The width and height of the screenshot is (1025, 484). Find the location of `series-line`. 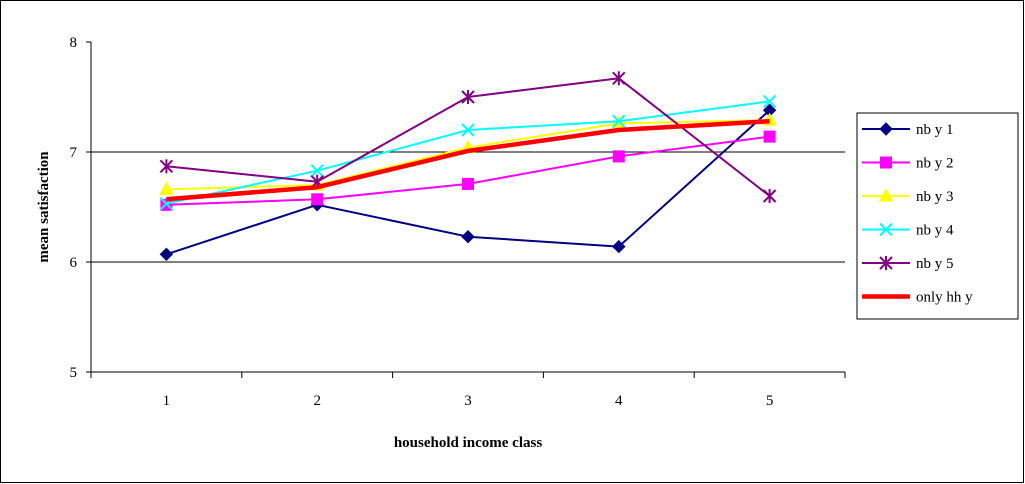

series-line is located at coordinates (468, 160).